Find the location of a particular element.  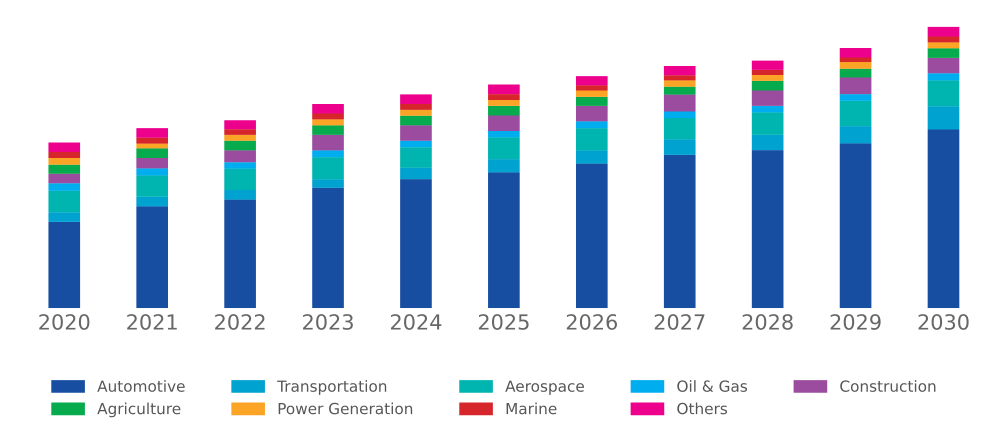

x-tick-label: 2024 is located at coordinates (416, 322).